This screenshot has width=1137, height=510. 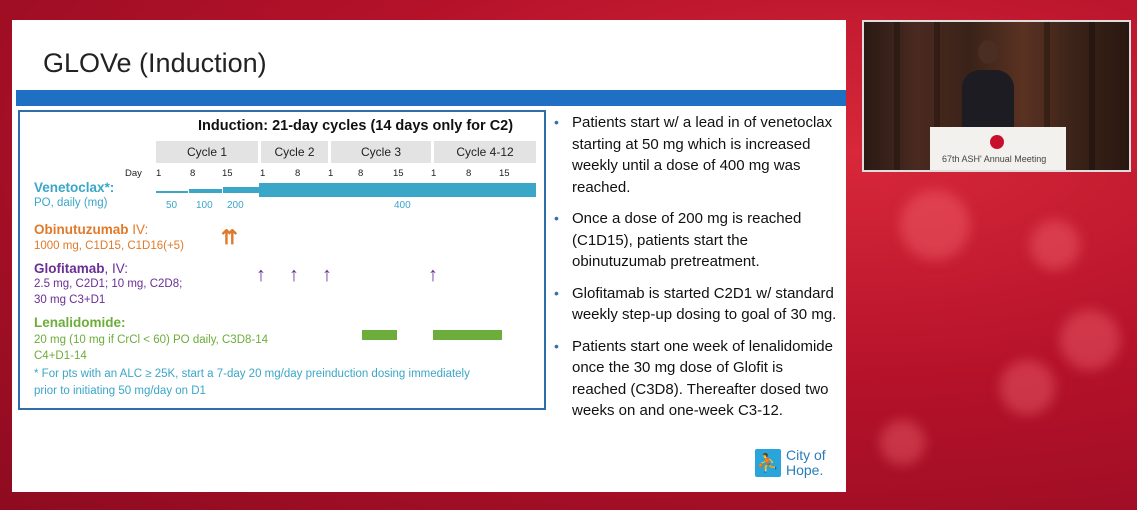 I want to click on venetoclax-dose: 200, so click(x=235, y=205).